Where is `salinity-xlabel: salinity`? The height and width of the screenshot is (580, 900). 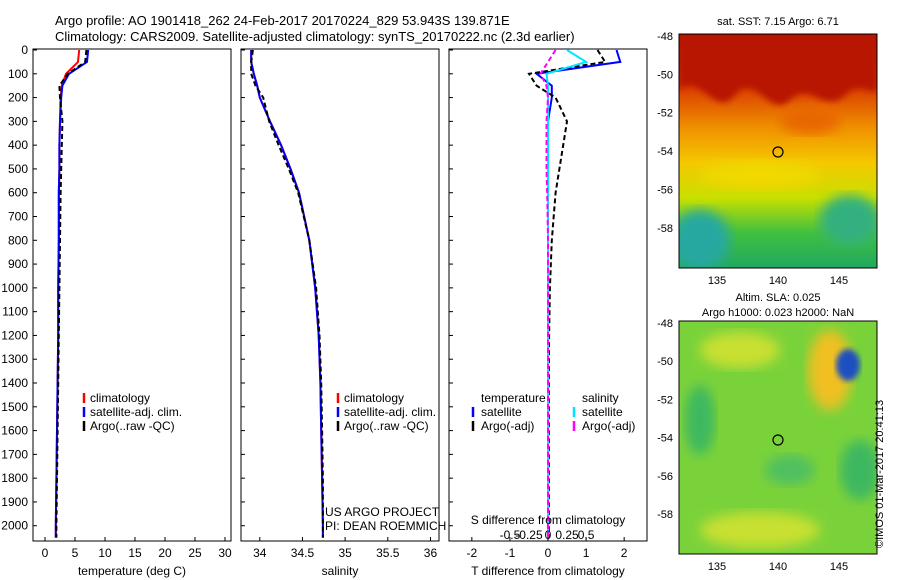 salinity-xlabel: salinity is located at coordinates (340, 571).